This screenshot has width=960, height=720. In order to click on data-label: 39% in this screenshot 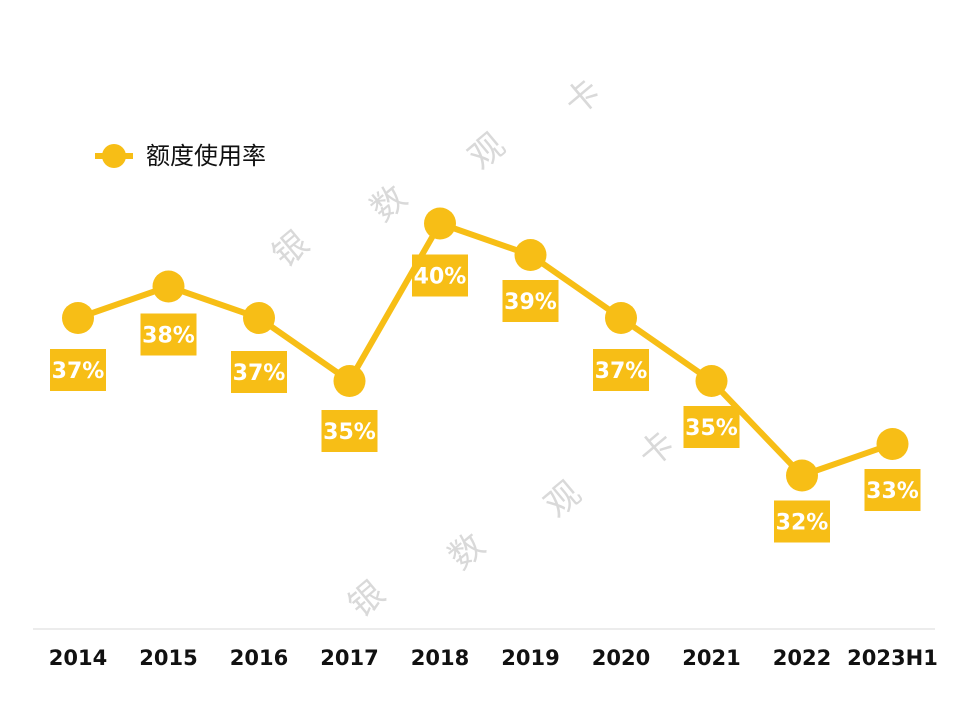, I will do `click(530, 302)`.